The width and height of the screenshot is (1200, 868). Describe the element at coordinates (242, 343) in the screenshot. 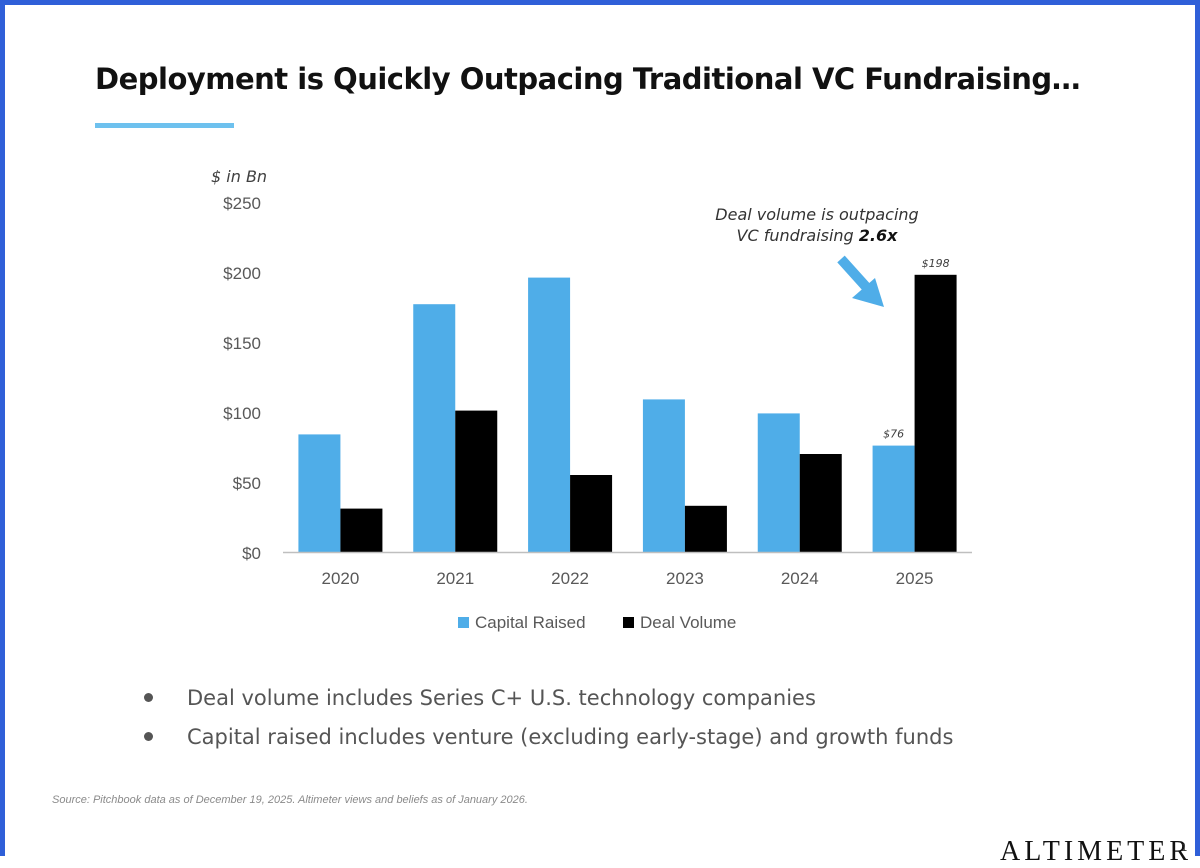

I see `y-tick-label: $150` at that location.